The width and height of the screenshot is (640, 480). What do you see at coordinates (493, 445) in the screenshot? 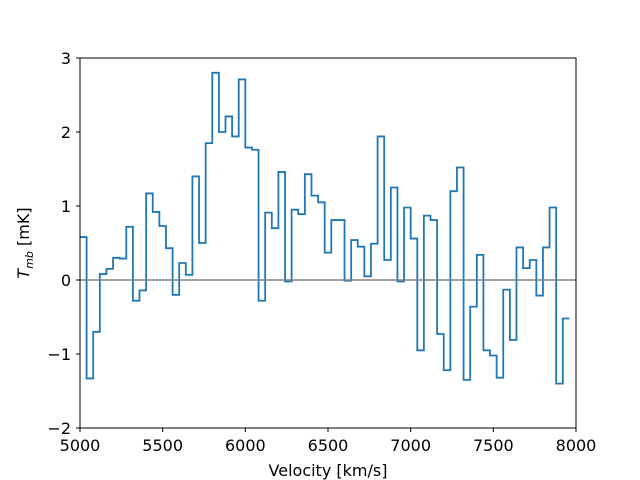
I see `x-tick-label: 7500` at bounding box center [493, 445].